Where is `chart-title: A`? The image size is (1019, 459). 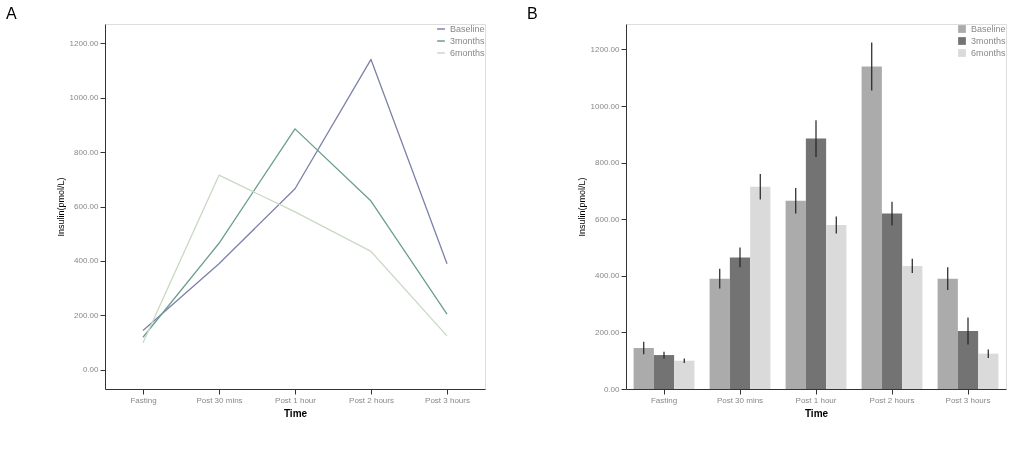
chart-title: A is located at coordinates (12, 13).